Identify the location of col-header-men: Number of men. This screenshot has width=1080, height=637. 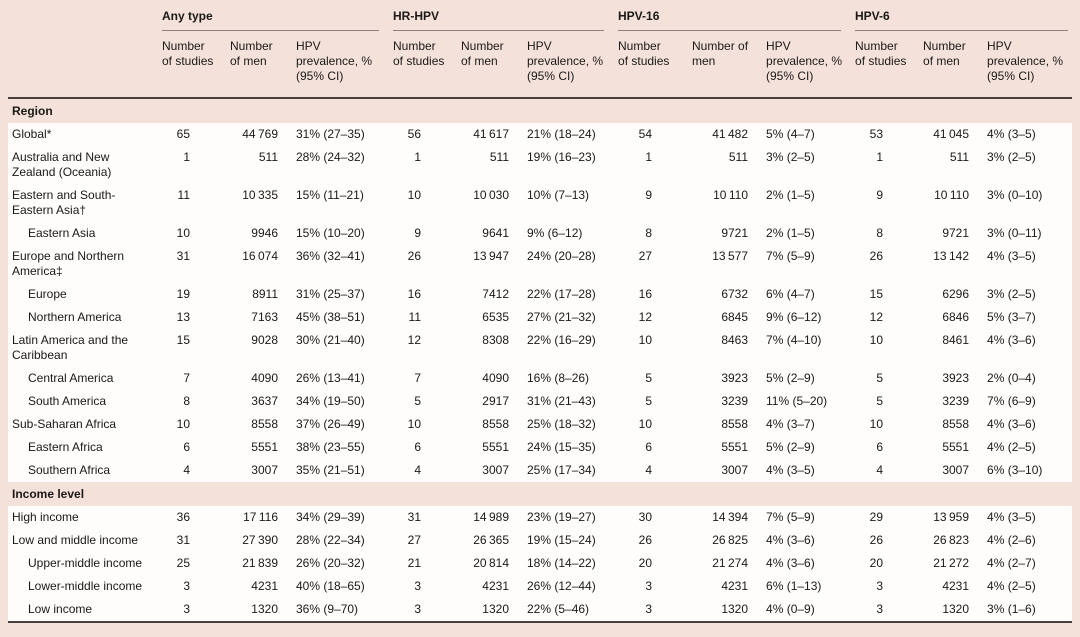
(720, 53).